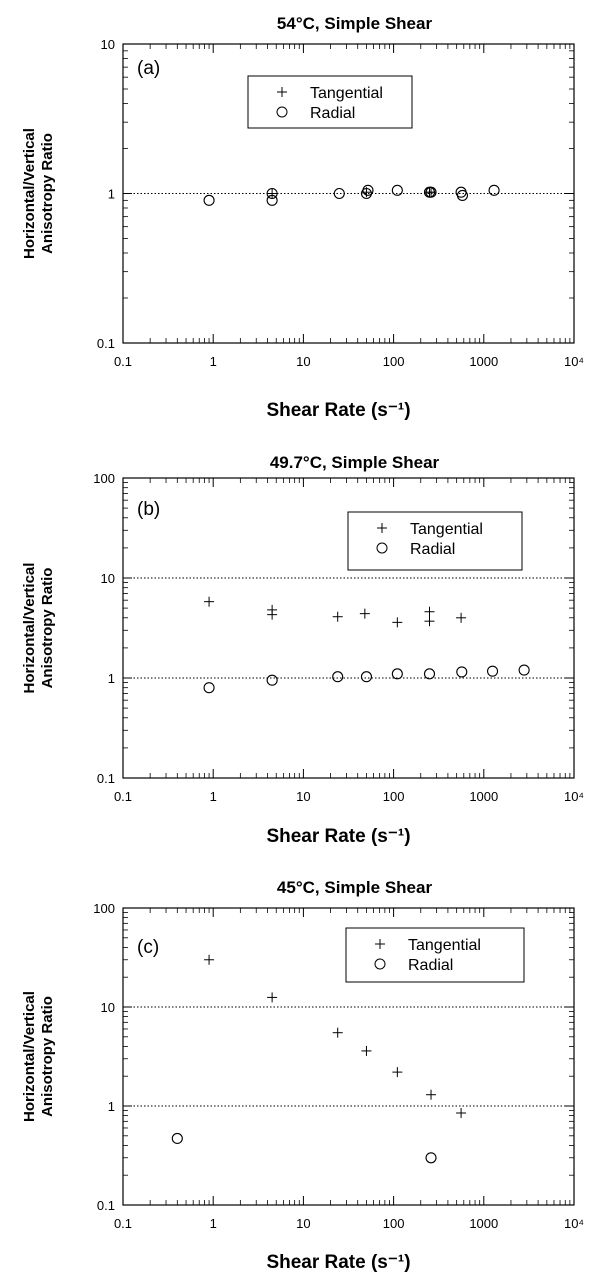 This screenshot has height=1273, width=599. Describe the element at coordinates (148, 947) in the screenshot. I see `panel-label: (c)` at that location.